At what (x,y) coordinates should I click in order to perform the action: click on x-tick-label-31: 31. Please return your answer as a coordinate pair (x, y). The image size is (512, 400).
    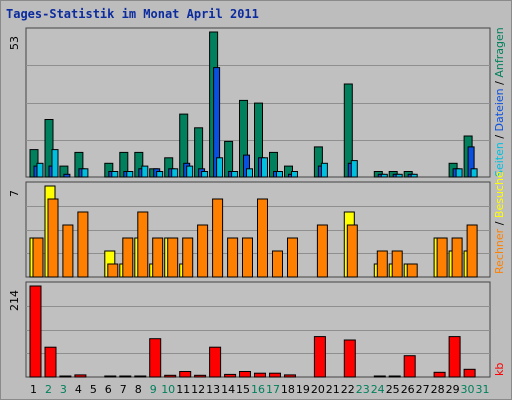
    Looking at the image, I should click on (483, 389).